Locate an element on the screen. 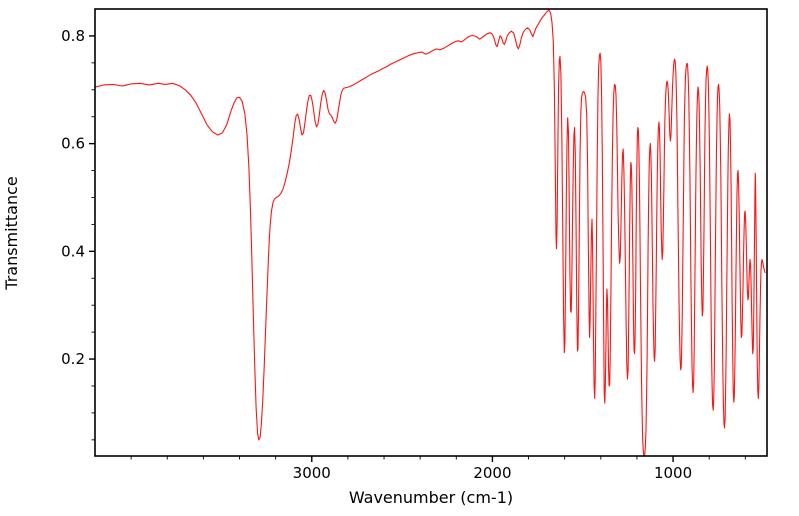 This screenshot has height=516, width=799. y-axis-label: Transmittance is located at coordinates (11, 233).